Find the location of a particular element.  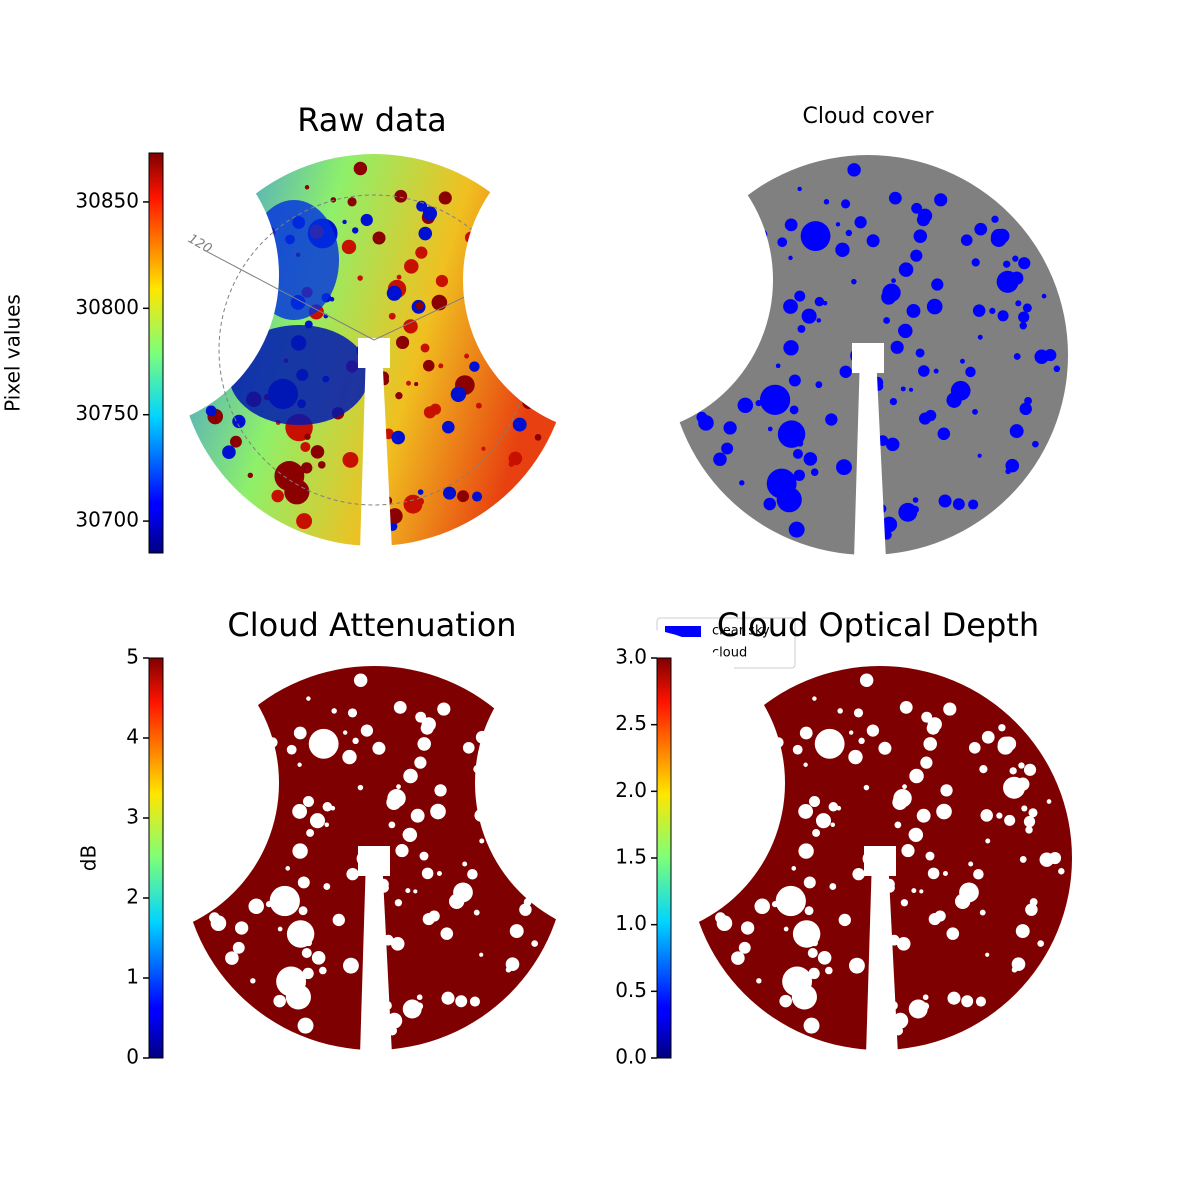

legend-label: clear sky is located at coordinates (741, 631).